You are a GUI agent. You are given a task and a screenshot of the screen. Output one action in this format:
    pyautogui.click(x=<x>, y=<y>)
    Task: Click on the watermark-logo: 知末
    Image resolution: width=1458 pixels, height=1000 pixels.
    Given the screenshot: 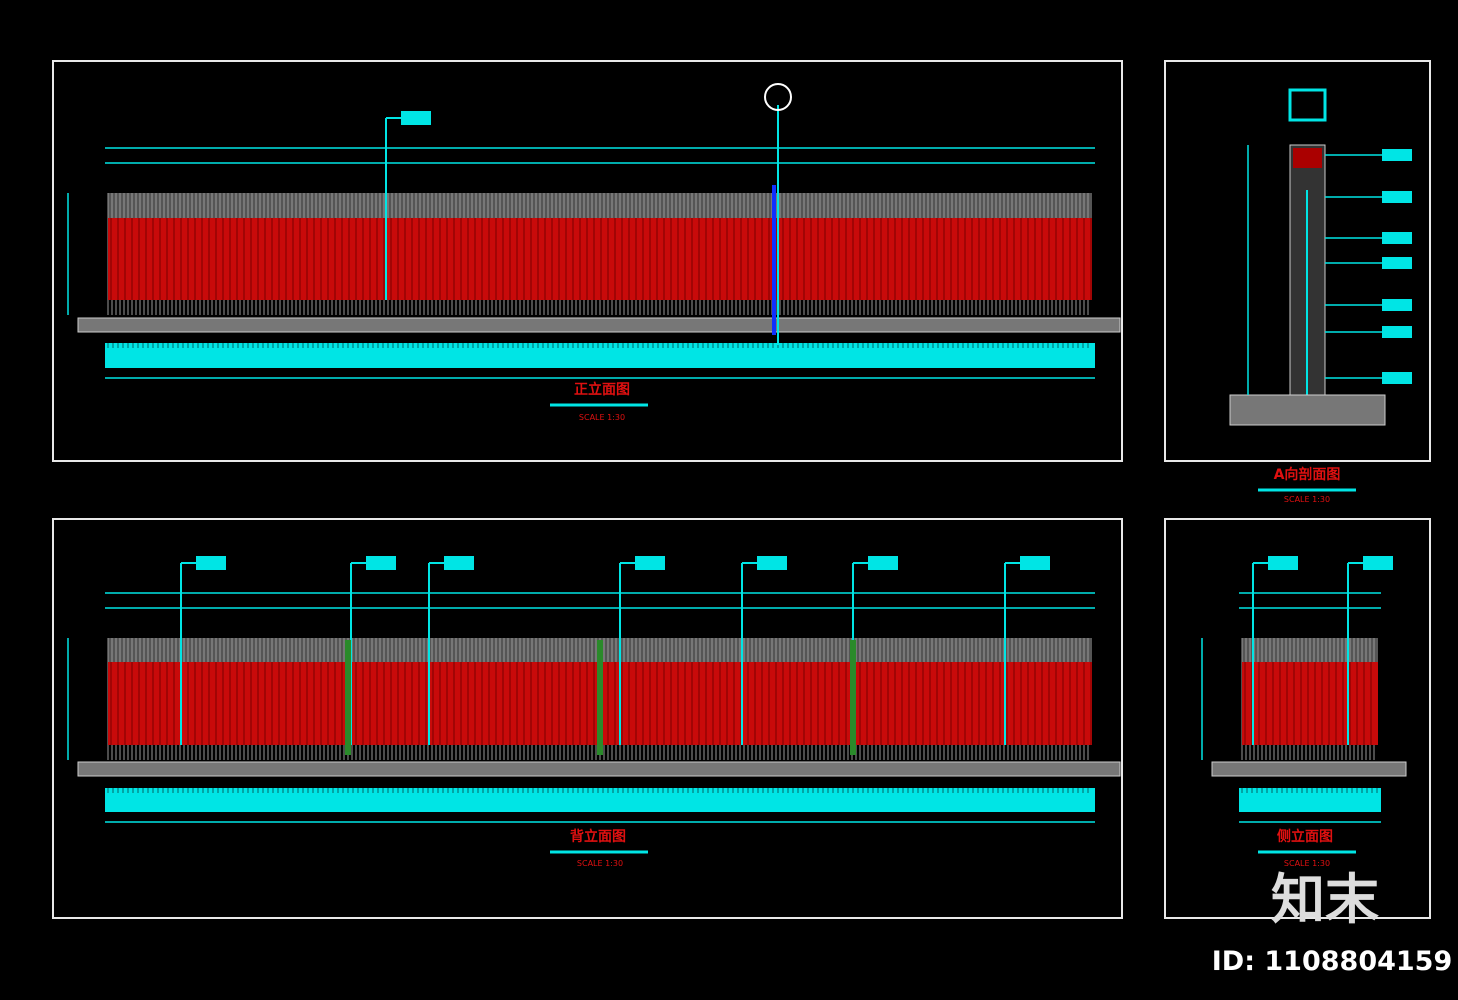 What is the action you would take?
    pyautogui.click(x=1325, y=899)
    